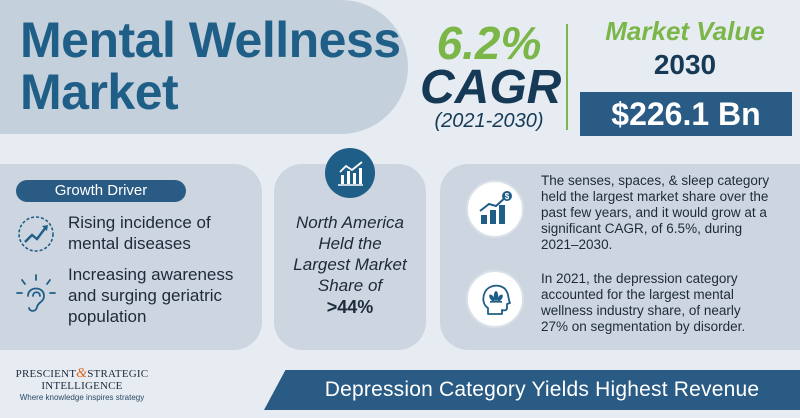 The image size is (800, 418). I want to click on cagr-period: (2021-2030), so click(489, 121).